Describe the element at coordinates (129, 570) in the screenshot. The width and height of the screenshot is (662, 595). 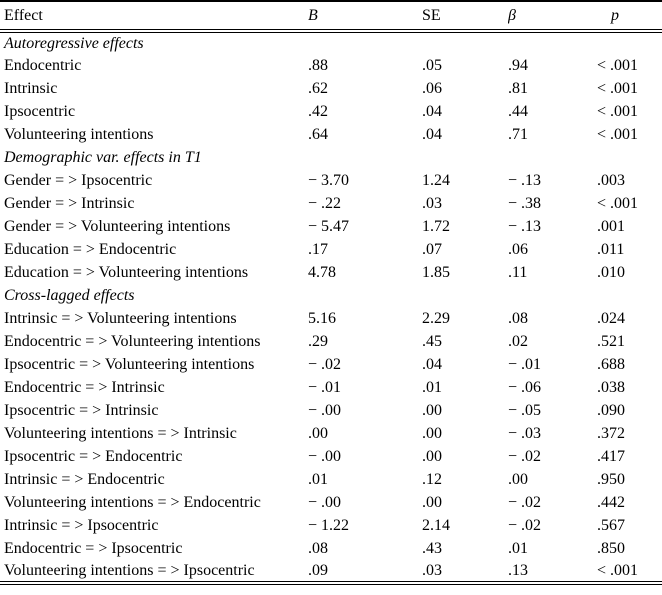
I see `effect-cell: Volunteering intentions = > Ipsocentric` at that location.